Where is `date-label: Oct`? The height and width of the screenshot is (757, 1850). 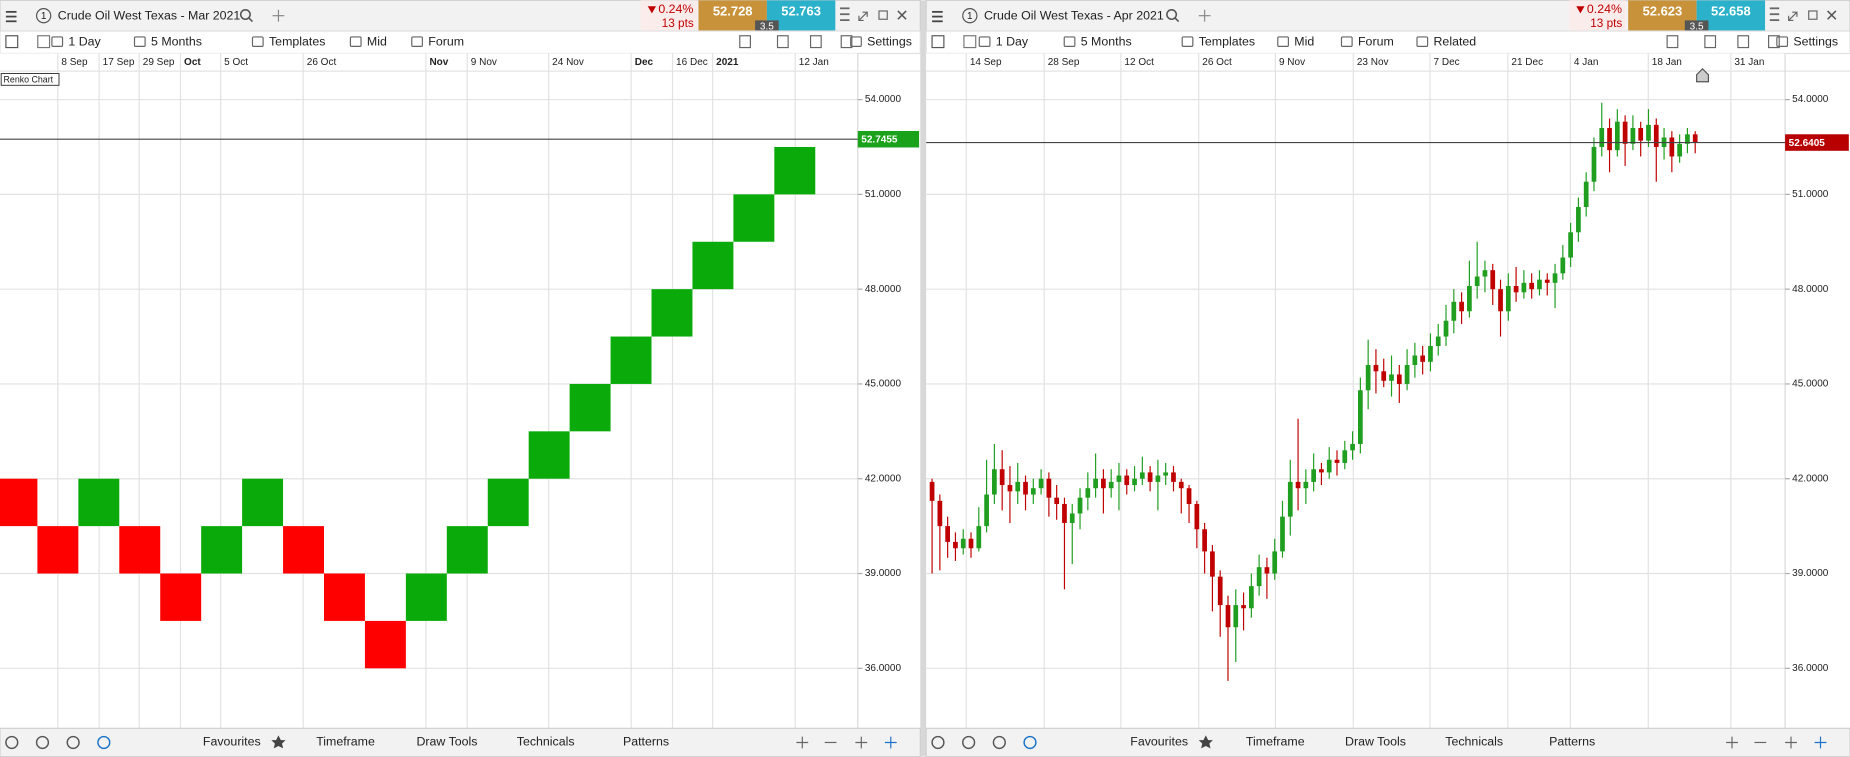 date-label: Oct is located at coordinates (192, 62).